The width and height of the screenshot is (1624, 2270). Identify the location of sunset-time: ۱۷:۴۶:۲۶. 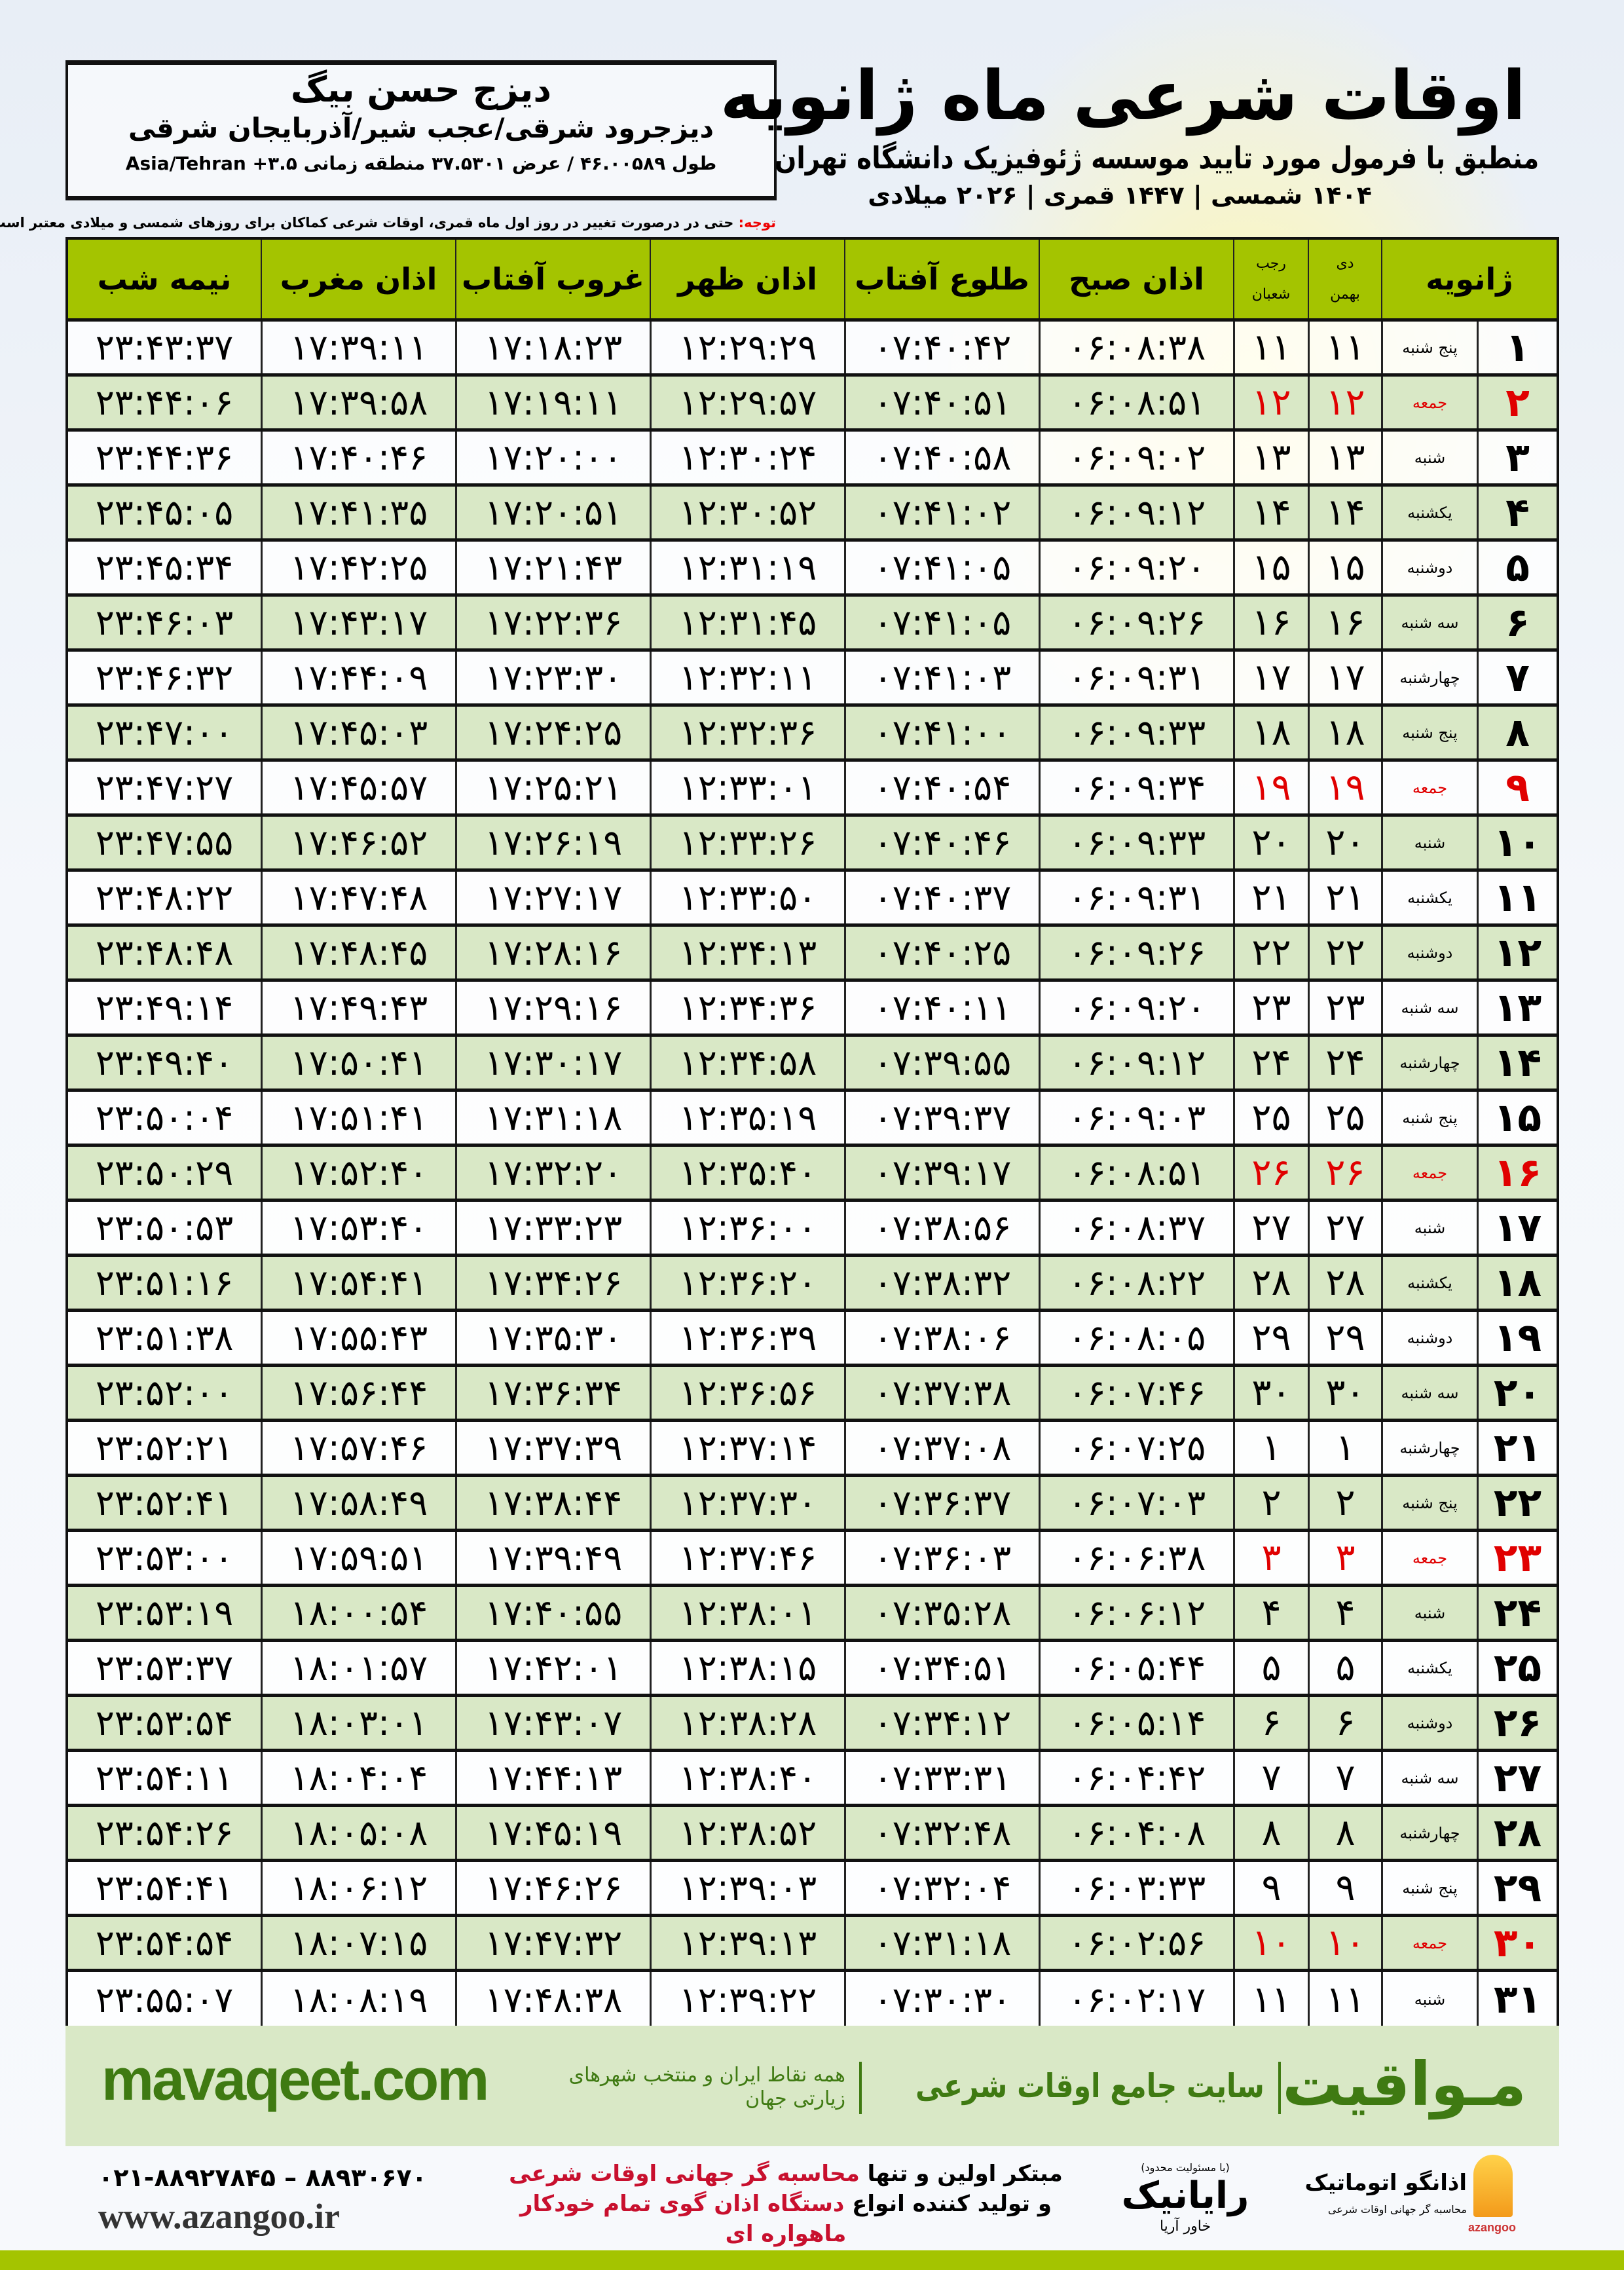
(552, 1888).